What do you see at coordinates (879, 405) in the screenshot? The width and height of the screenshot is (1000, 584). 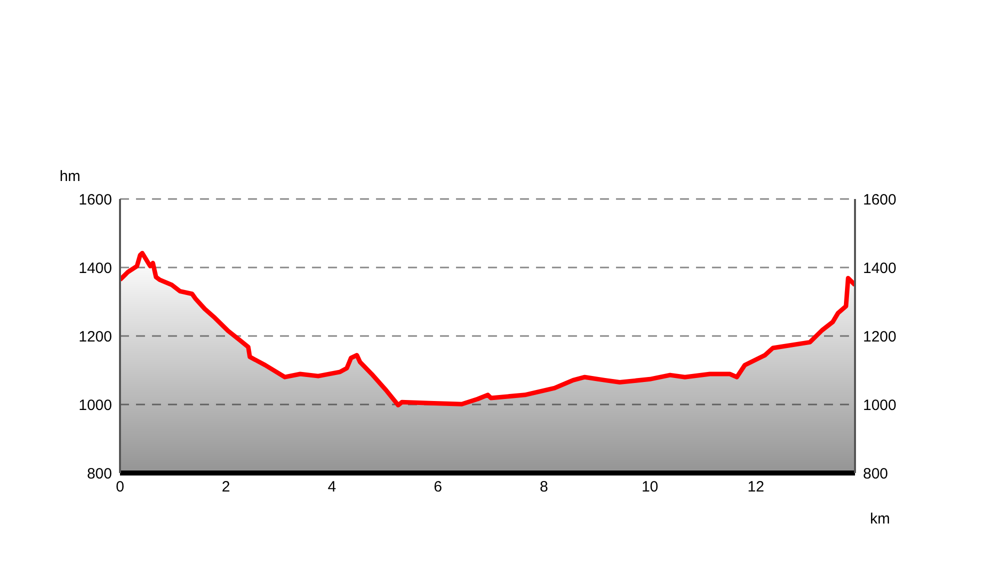 I see `y2-tick-label: 1000` at bounding box center [879, 405].